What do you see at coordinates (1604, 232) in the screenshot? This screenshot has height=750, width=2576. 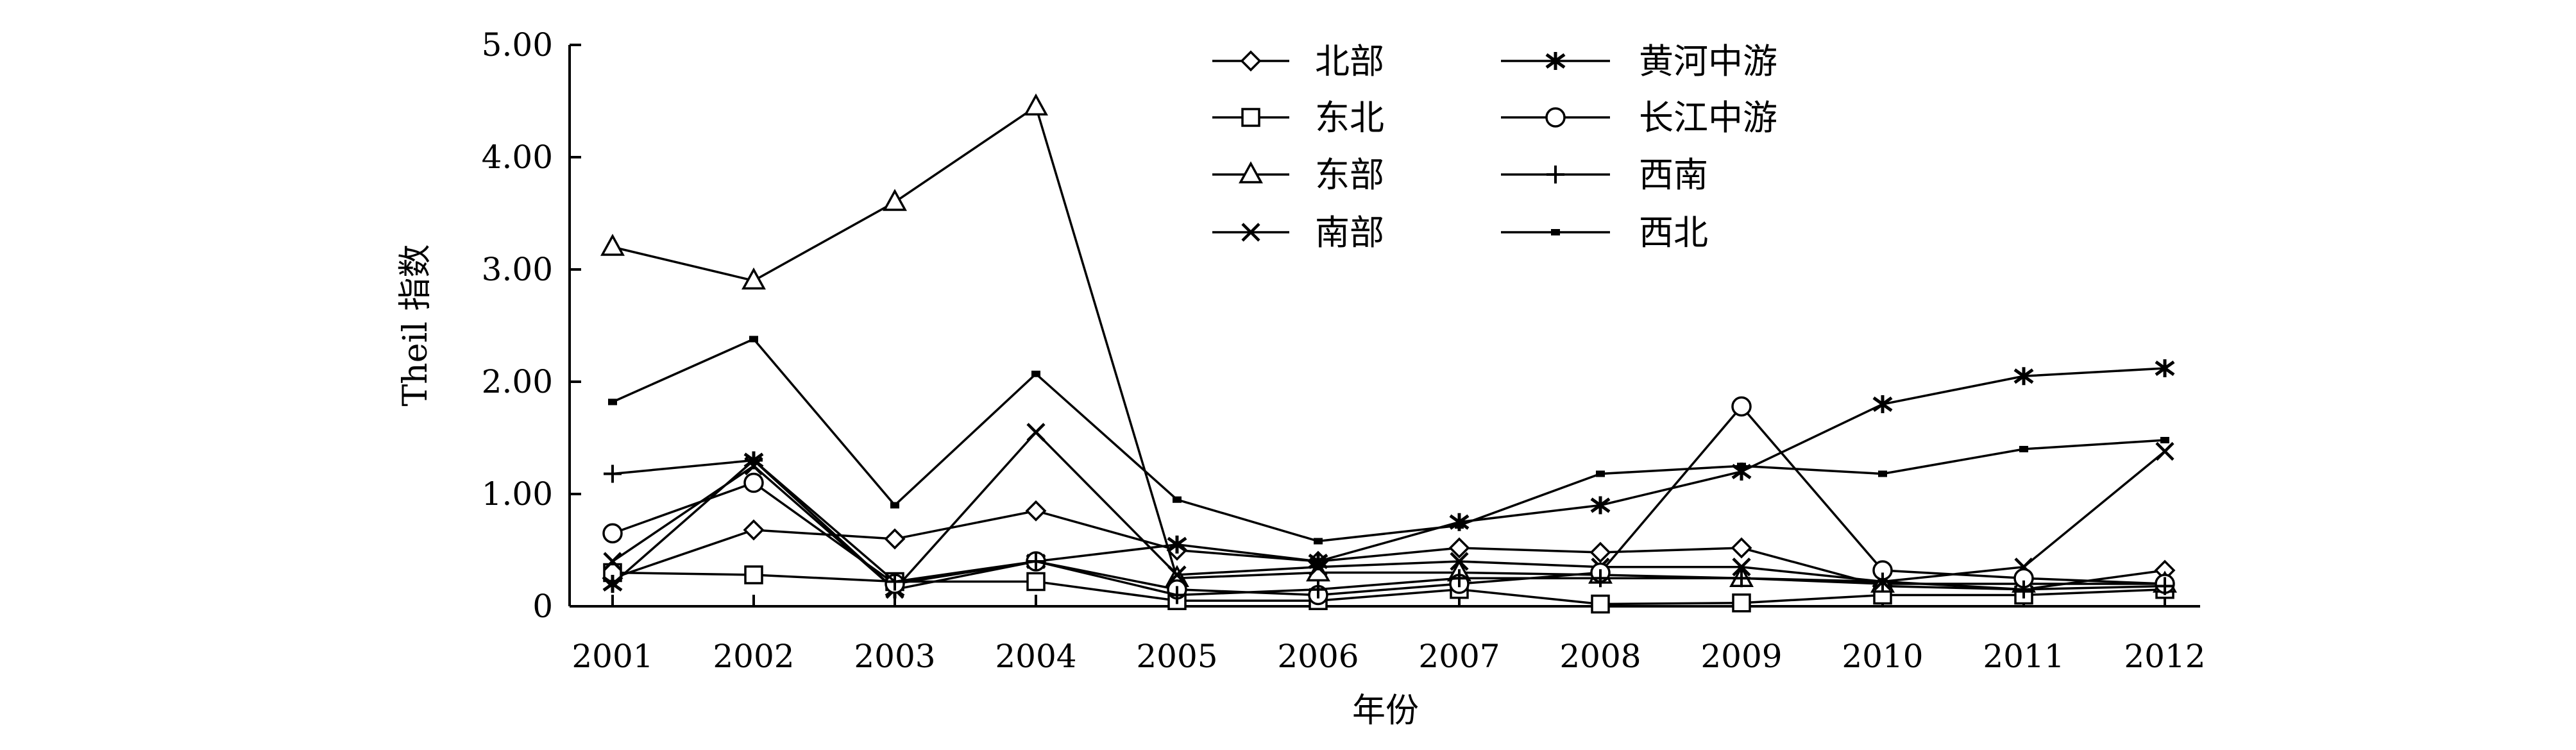 I see `legend-item: 西北` at bounding box center [1604, 232].